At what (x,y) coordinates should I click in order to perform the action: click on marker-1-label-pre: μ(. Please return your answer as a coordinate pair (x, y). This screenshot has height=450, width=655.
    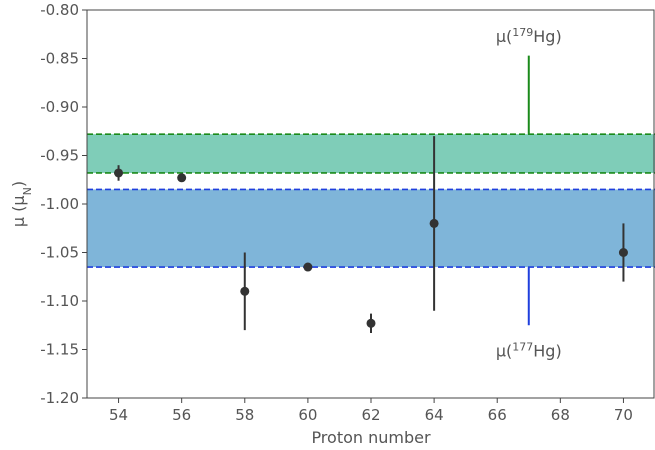
    Looking at the image, I should click on (504, 350).